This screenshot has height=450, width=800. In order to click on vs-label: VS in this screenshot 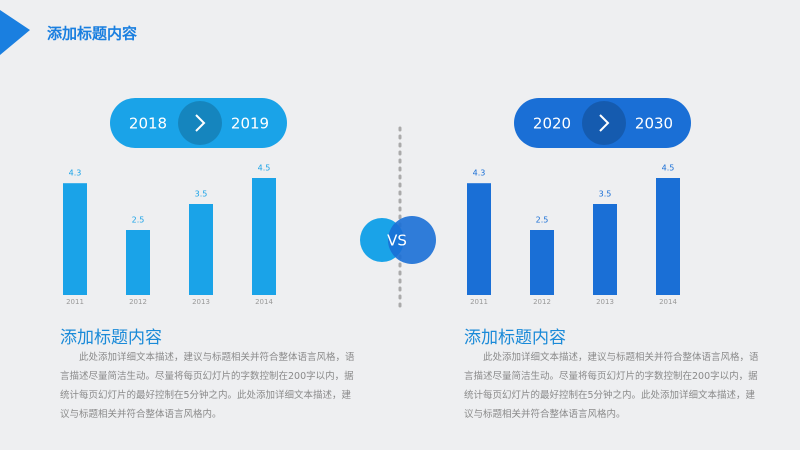, I will do `click(397, 241)`.